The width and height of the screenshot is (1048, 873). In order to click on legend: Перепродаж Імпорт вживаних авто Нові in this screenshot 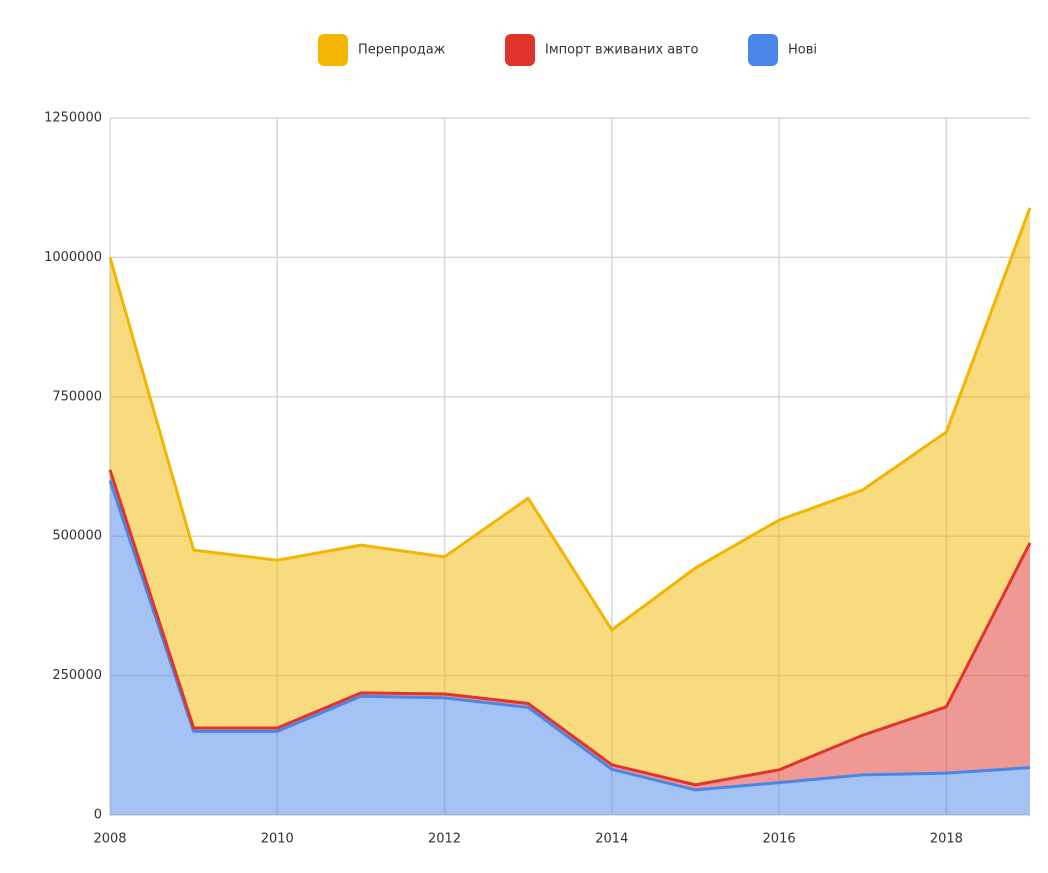, I will do `click(567, 50)`.